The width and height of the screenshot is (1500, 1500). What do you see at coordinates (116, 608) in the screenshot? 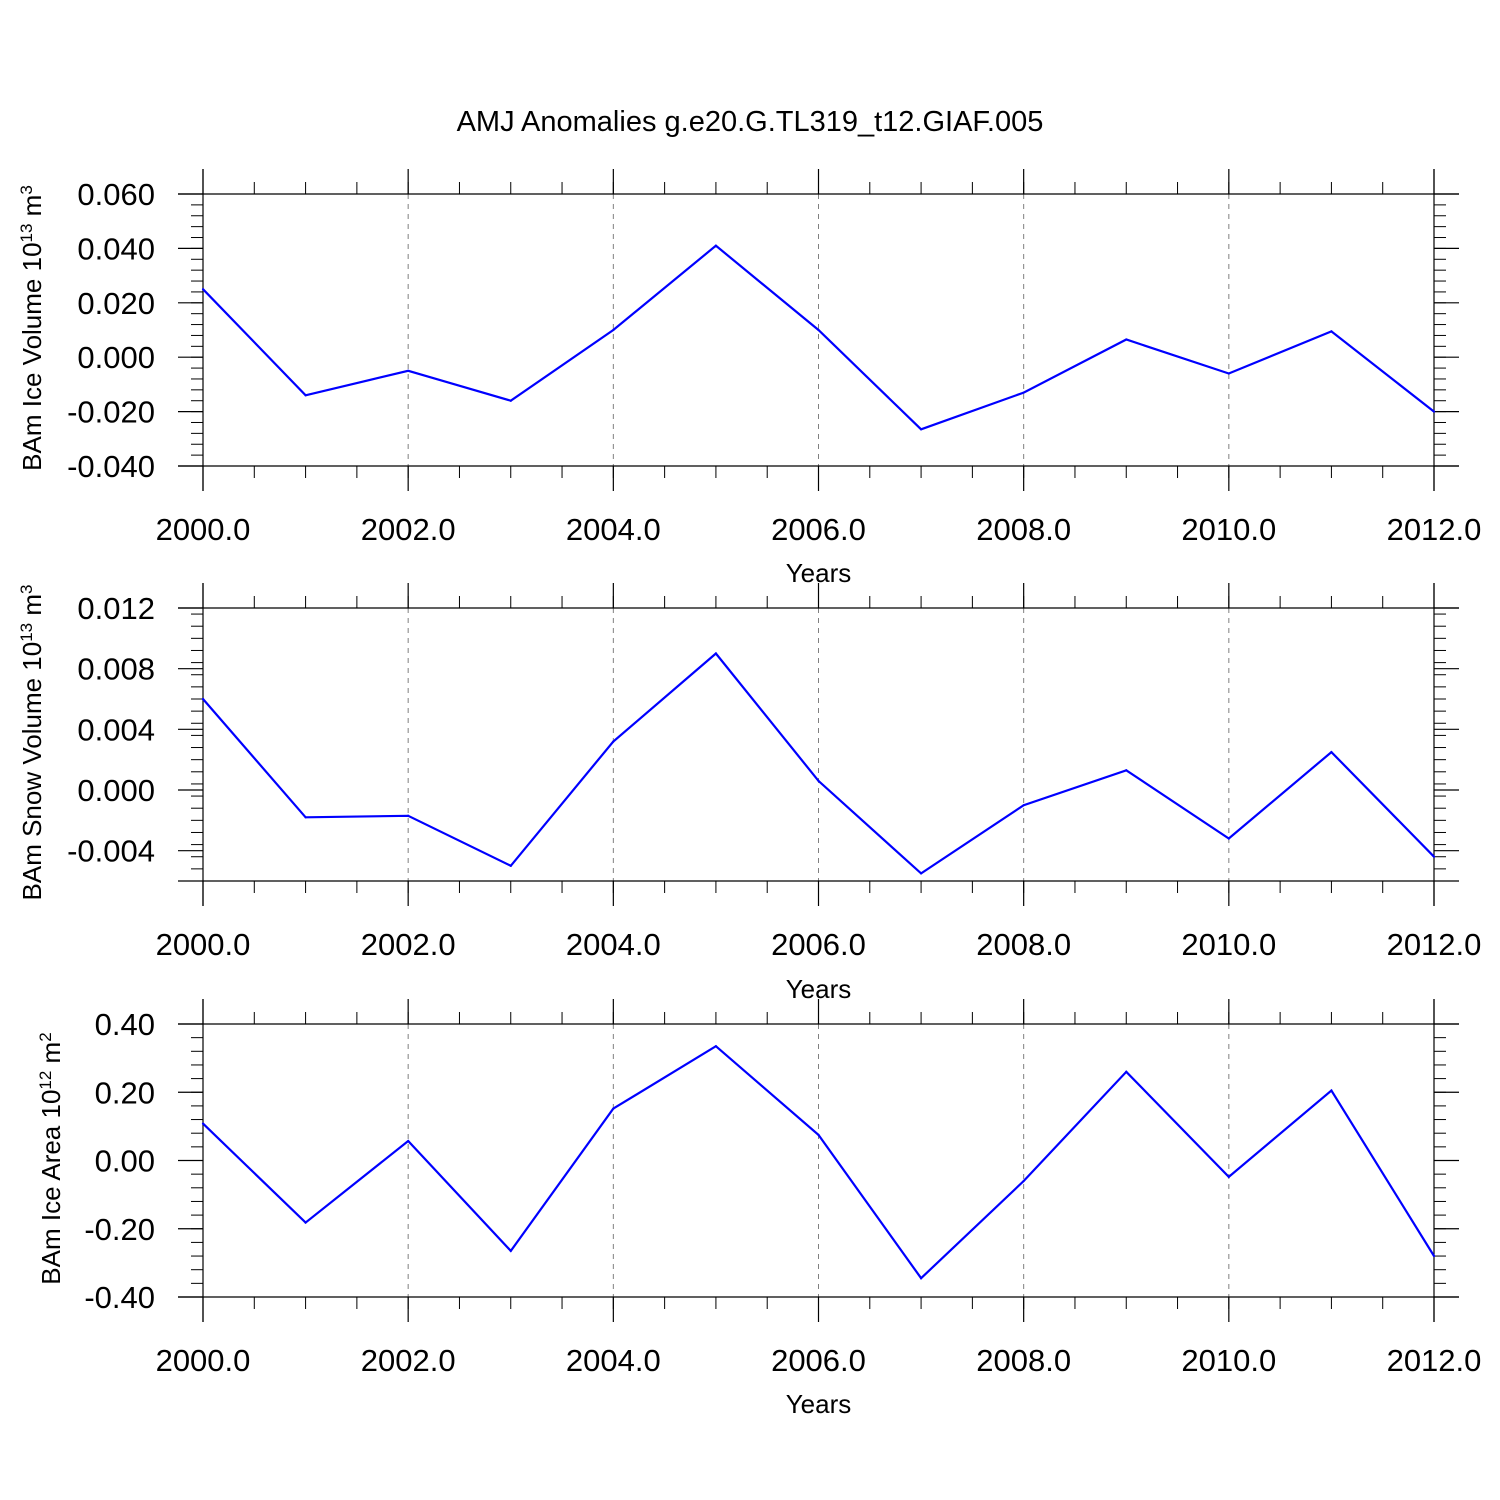
I see `y-tick-label: 0.012` at bounding box center [116, 608].